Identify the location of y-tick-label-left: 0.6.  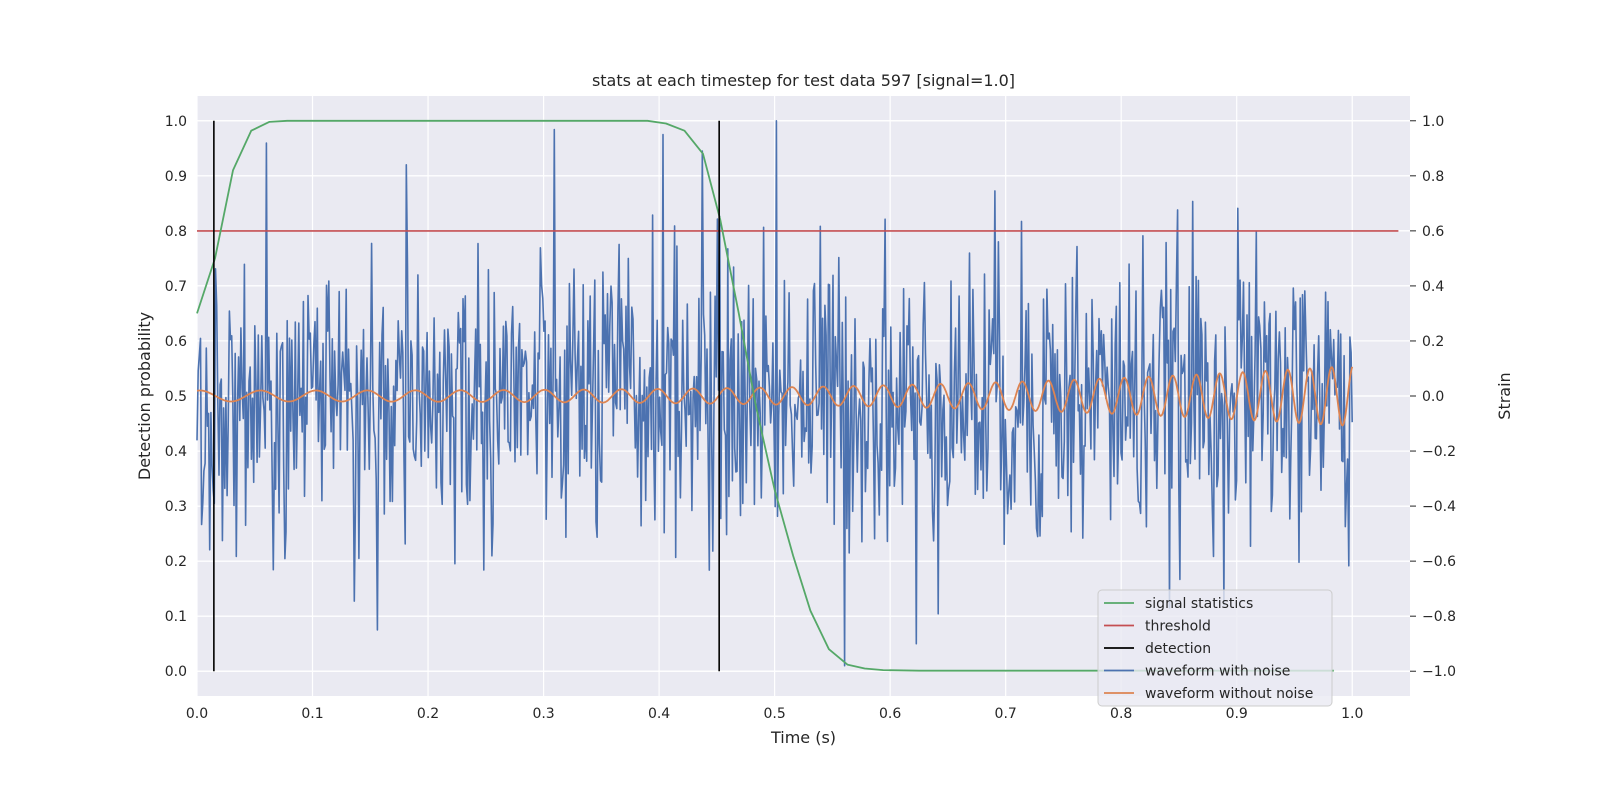
(176, 342).